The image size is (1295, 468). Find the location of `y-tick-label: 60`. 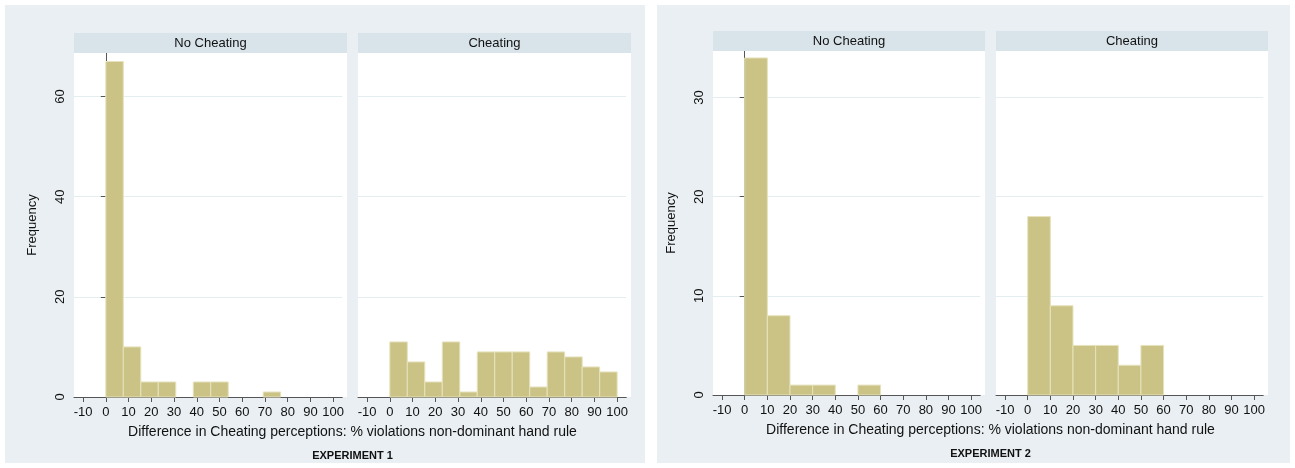

y-tick-label: 60 is located at coordinates (59, 96).